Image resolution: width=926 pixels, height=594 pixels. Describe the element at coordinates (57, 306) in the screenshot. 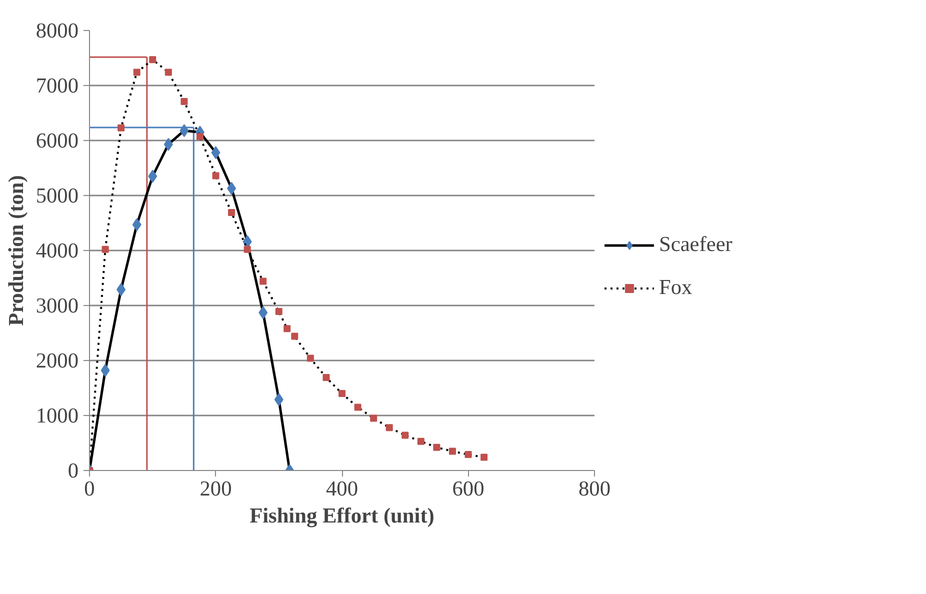

I see `y-tick-label: 3000` at that location.